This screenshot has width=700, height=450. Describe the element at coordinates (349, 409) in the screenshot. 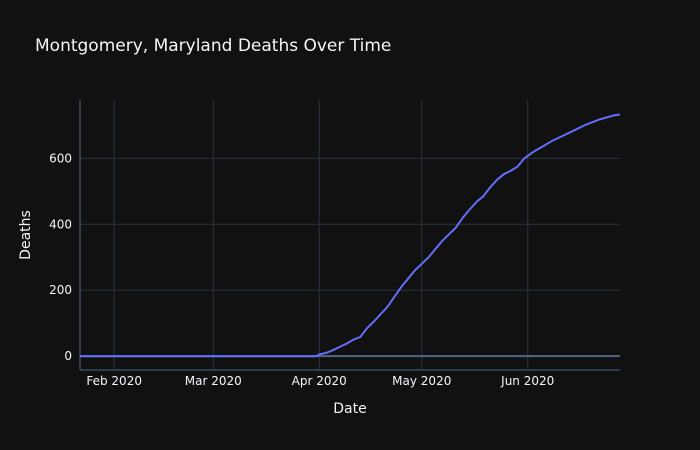

I see `x-axis-title: Date` at that location.